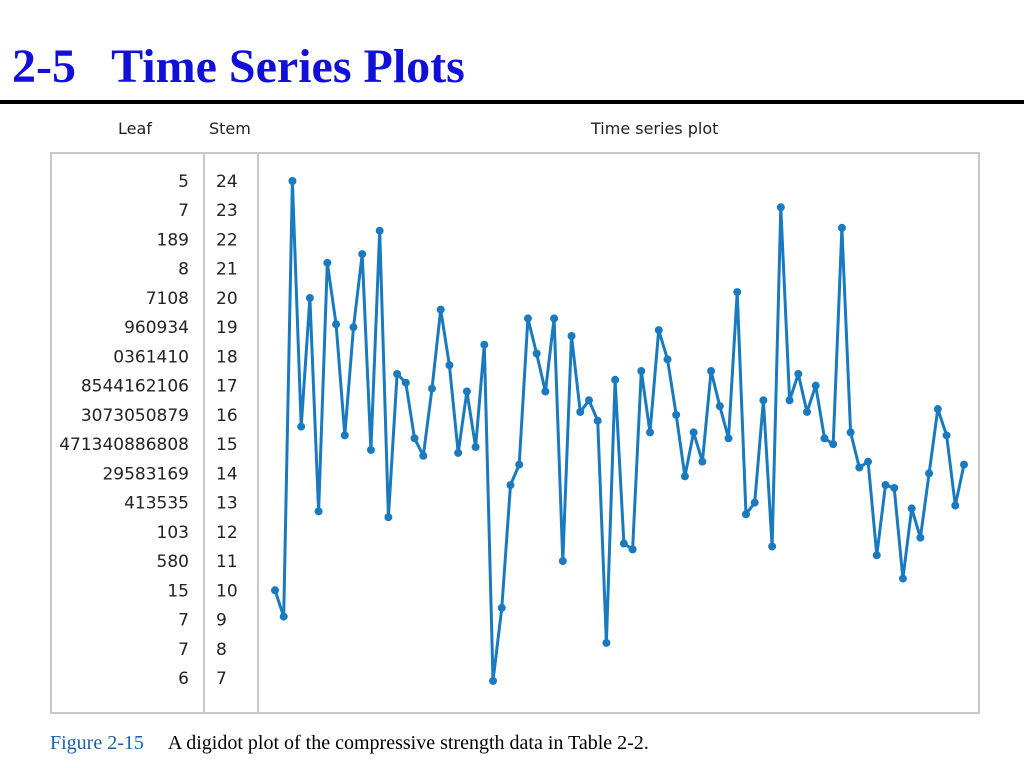  Describe the element at coordinates (227, 299) in the screenshot. I see `stem-value: 20` at that location.